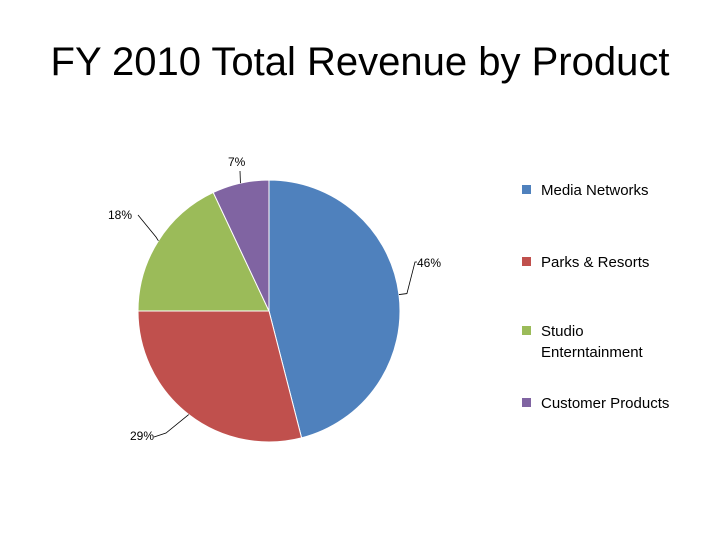 This screenshot has width=720, height=540. I want to click on data-label-media-networks: 46%, so click(429, 263).